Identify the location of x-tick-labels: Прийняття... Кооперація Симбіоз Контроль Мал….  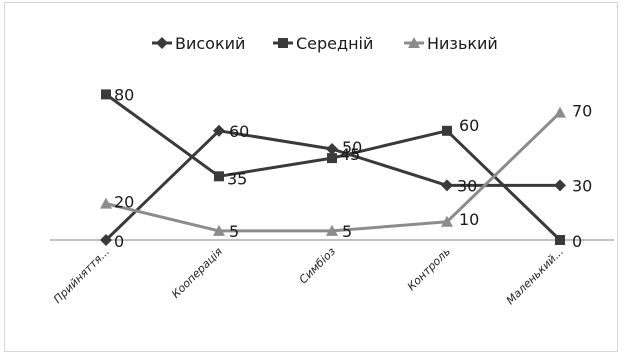
(308, 276).